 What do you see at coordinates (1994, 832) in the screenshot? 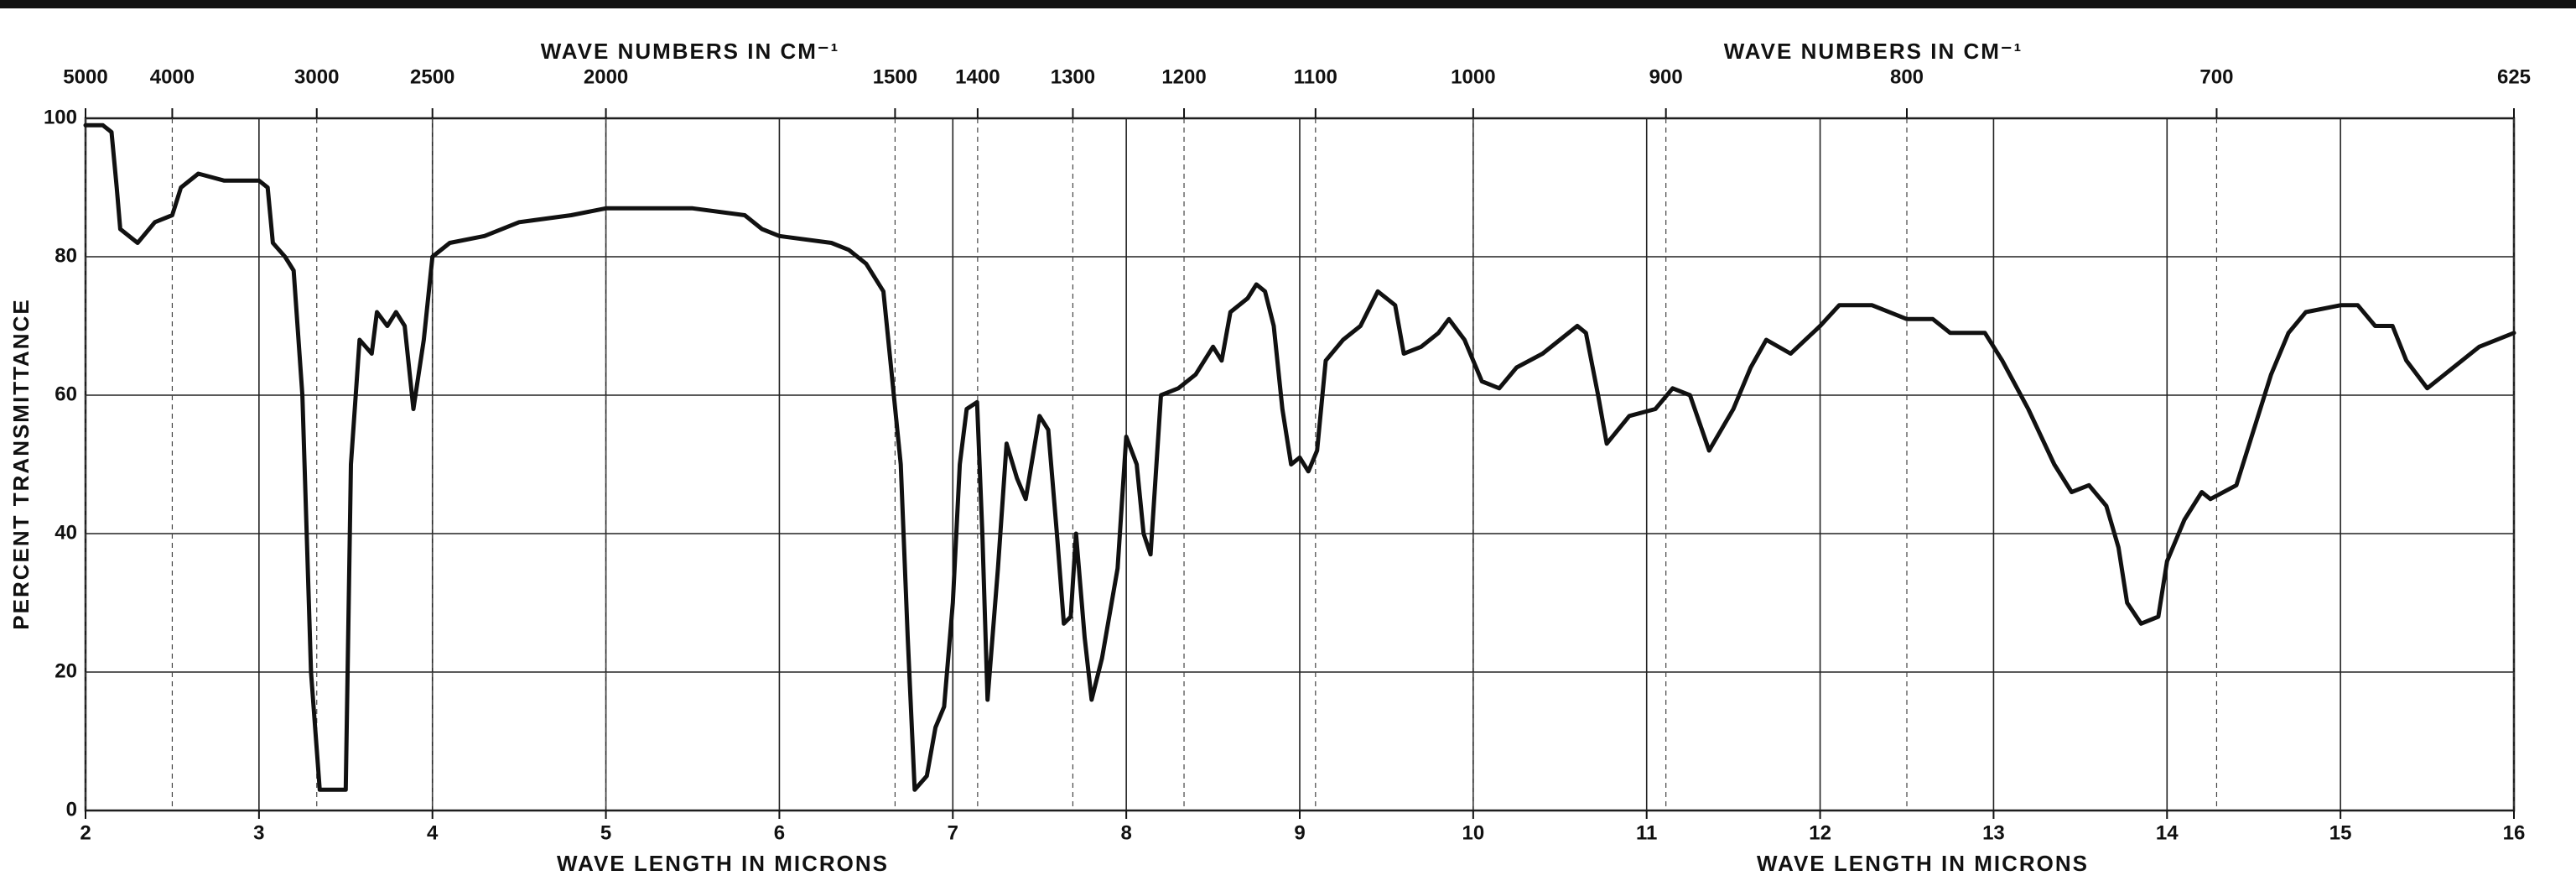
I see `x-tick-label: 13` at bounding box center [1994, 832].